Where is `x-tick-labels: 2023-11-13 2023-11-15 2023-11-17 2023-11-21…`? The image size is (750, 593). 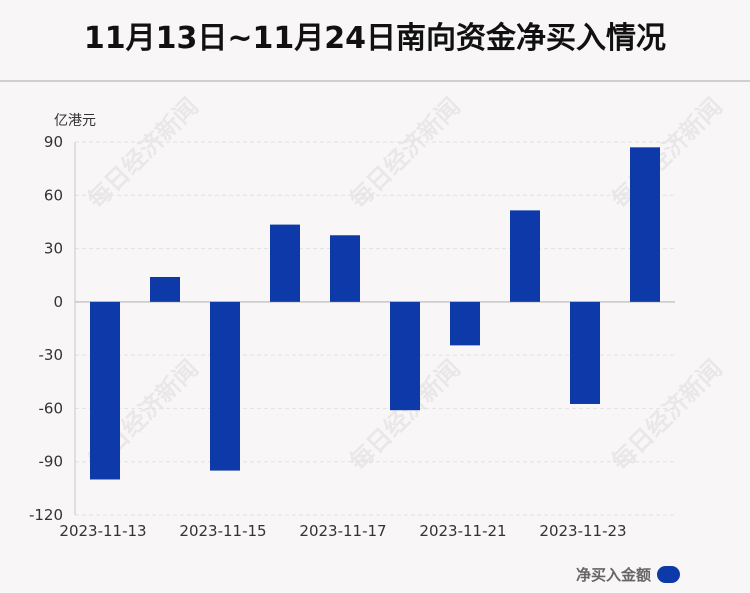
x-tick-labels: 2023-11-13 2023-11-15 2023-11-17 2023-11-21… is located at coordinates (342, 531).